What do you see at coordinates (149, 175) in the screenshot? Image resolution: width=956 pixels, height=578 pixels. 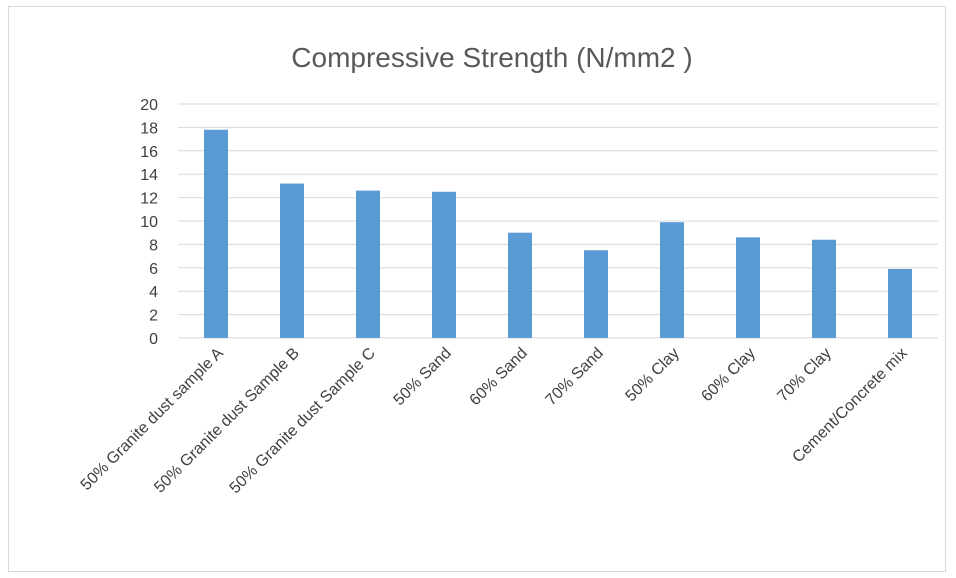 I see `y-tick-label: 14` at bounding box center [149, 175].